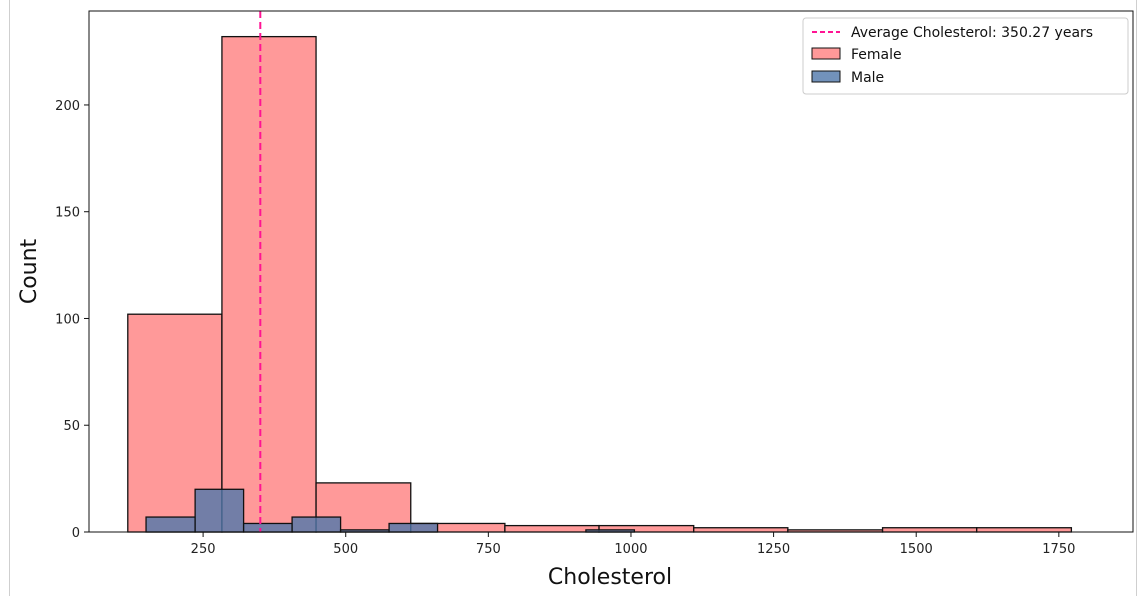 The height and width of the screenshot is (596, 1139). I want to click on y-tick-label-50: 50, so click(71, 426).